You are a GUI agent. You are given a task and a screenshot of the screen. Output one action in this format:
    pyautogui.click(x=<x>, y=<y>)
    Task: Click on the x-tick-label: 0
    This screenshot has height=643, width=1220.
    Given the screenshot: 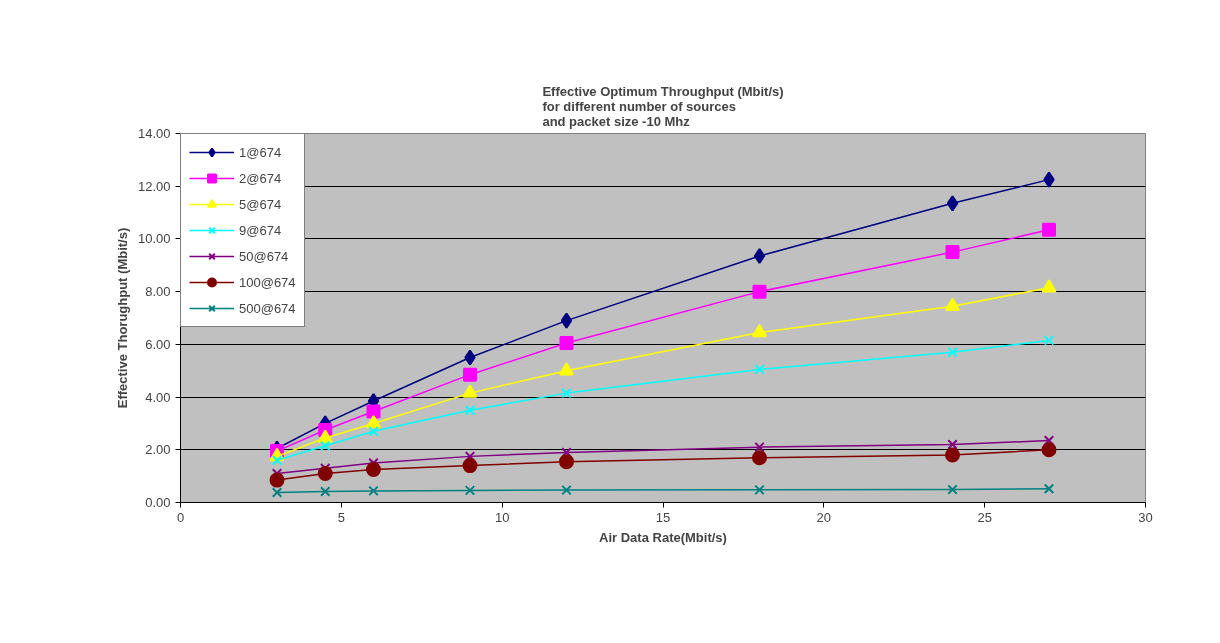 What is the action you would take?
    pyautogui.click(x=180, y=517)
    